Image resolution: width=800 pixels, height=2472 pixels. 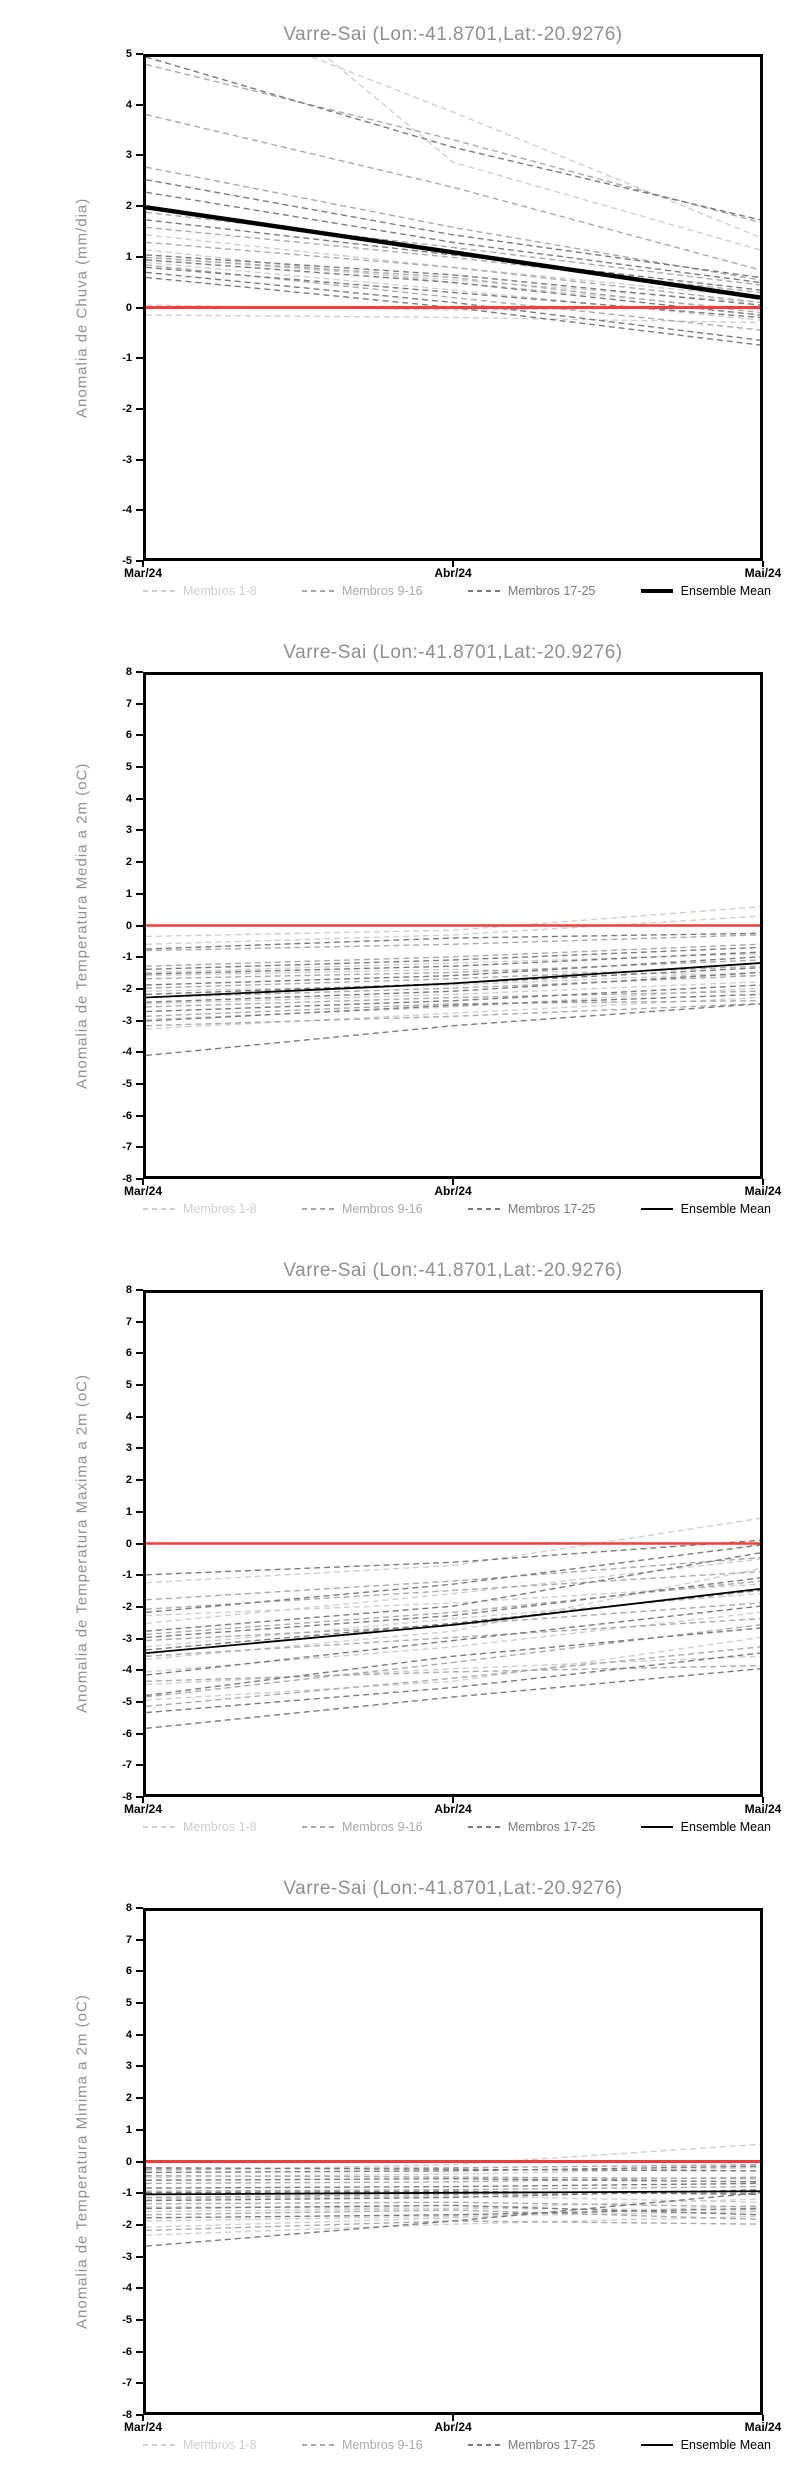 I want to click on y-tick-label: -7, so click(x=127, y=1147).